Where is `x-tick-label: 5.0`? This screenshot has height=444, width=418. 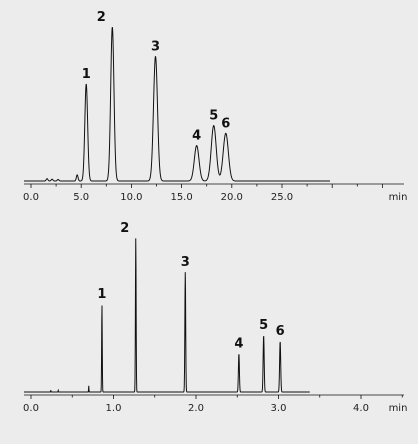 x-tick-label: 5.0 is located at coordinates (81, 197).